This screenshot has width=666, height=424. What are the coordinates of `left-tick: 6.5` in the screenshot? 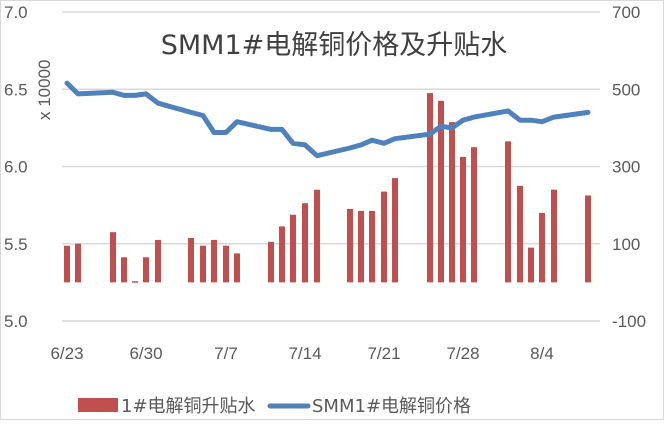 It's located at (16, 89).